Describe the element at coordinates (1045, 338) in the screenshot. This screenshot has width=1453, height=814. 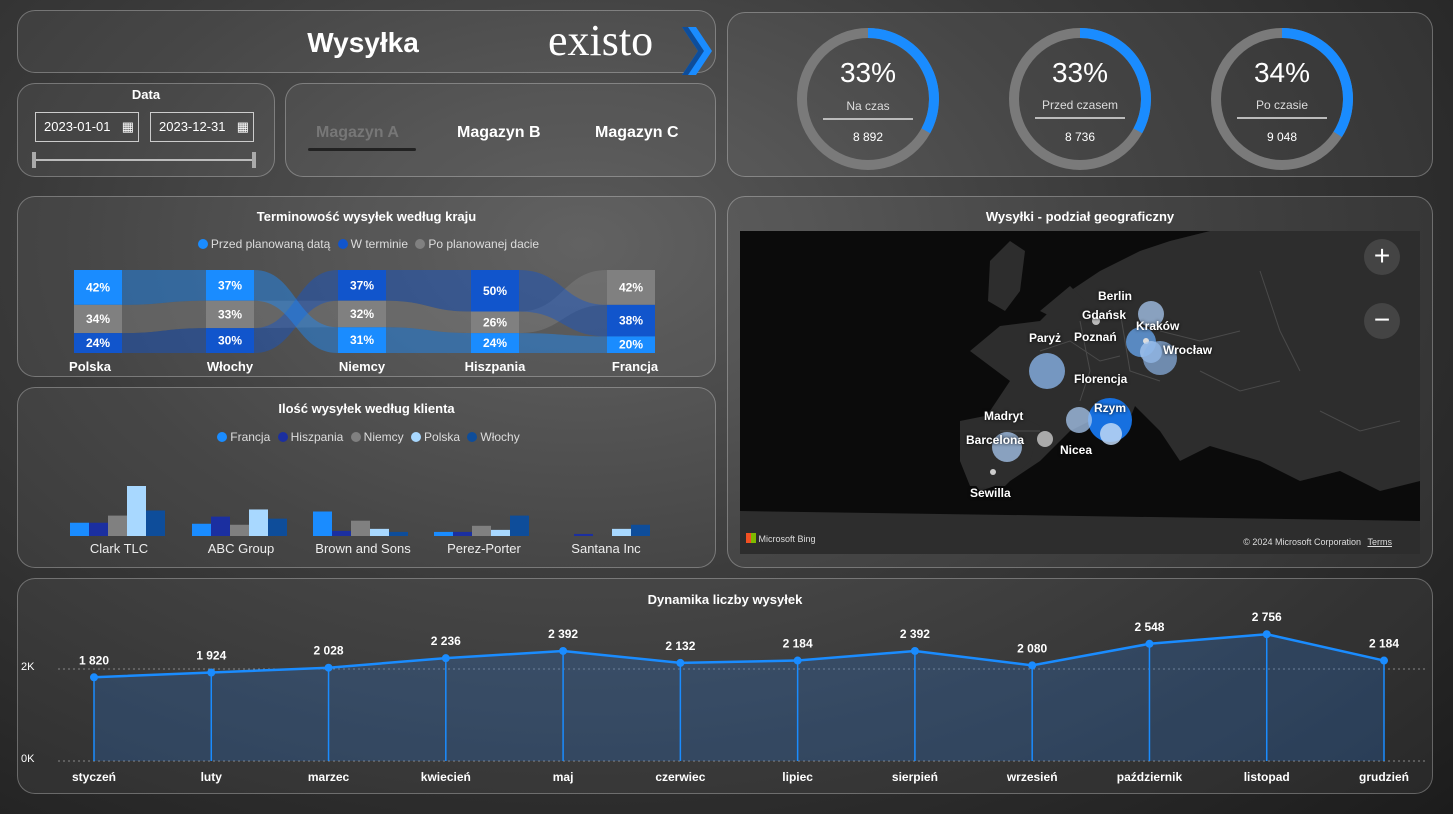
I see `city-label: Paryż` at that location.